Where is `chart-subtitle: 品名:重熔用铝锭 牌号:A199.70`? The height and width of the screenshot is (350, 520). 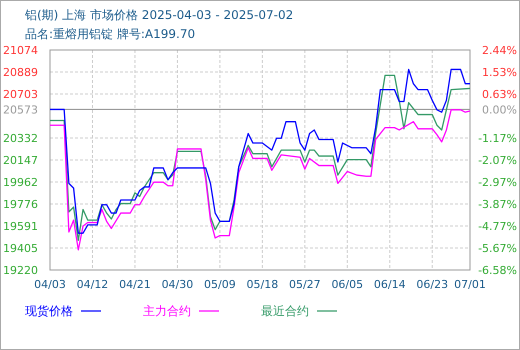 chart-subtitle: 品名:重熔用铝锭 牌号:A199.70 is located at coordinates (110, 34).